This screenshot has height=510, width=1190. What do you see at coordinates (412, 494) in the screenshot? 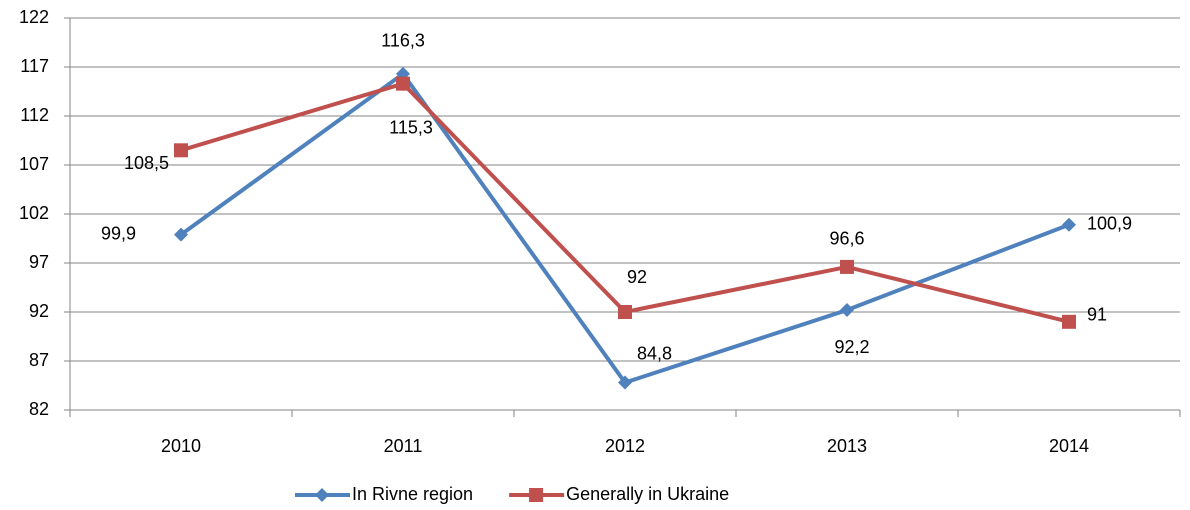
I see `legend-label: In Rivne region` at bounding box center [412, 494].